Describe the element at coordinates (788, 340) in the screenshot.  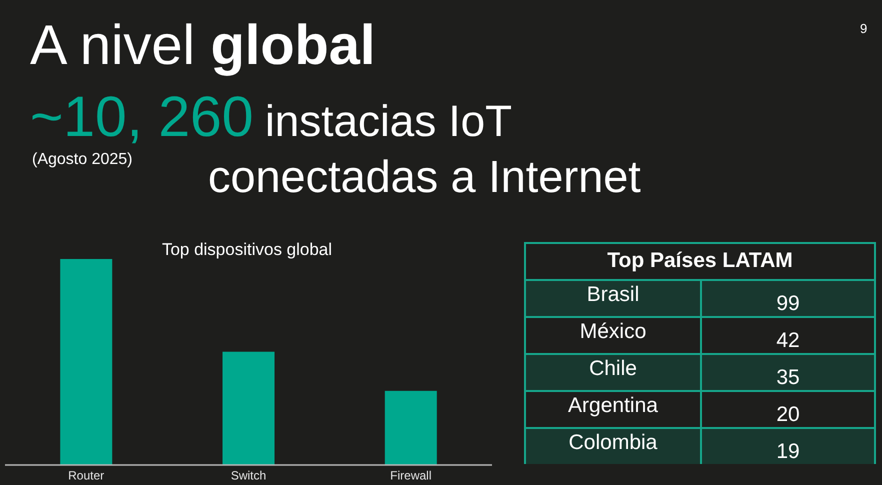
I see `data-label: 42` at that location.